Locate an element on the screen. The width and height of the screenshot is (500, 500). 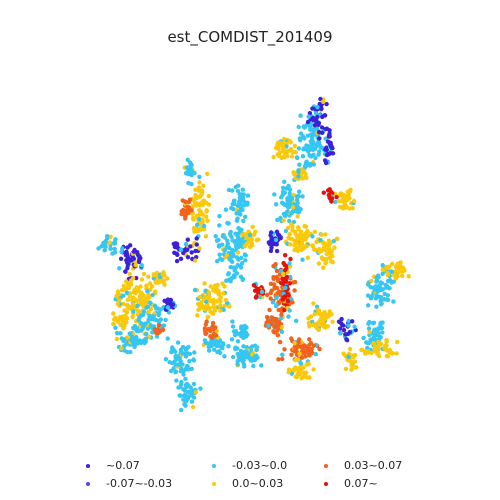
legend-item: 0.0~0.03 is located at coordinates (247, 483).